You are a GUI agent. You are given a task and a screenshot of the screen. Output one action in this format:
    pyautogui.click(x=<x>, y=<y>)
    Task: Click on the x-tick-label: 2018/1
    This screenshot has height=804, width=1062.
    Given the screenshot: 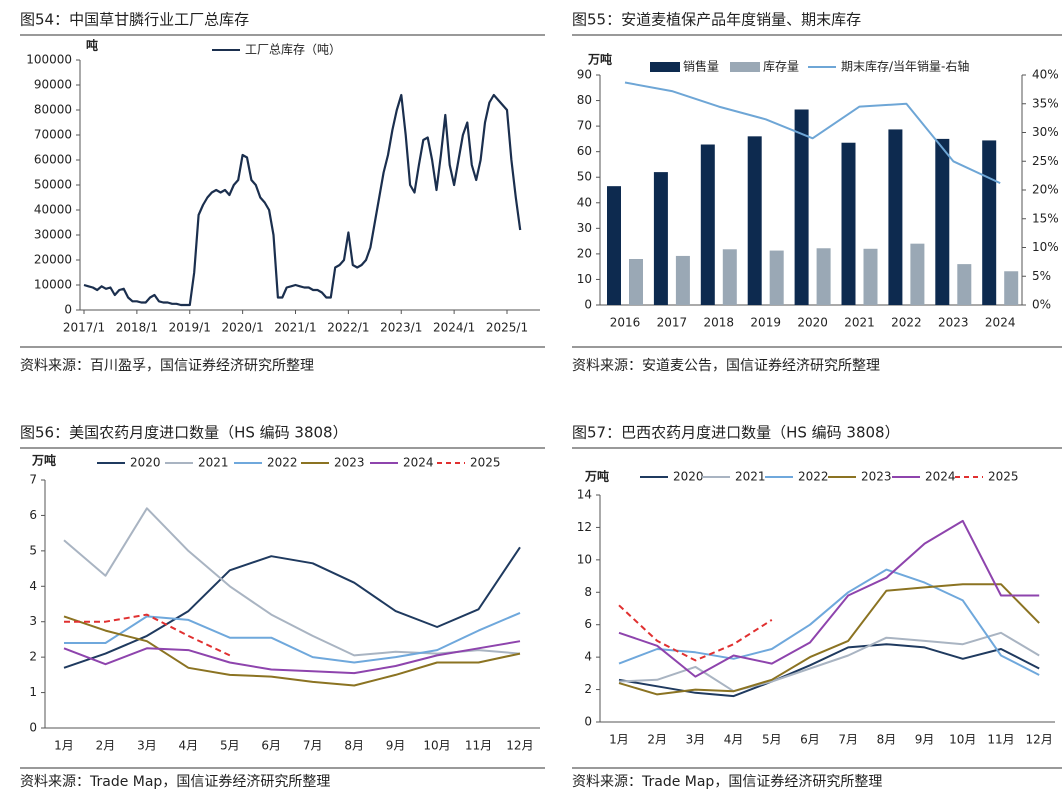 What is the action you would take?
    pyautogui.click(x=137, y=328)
    